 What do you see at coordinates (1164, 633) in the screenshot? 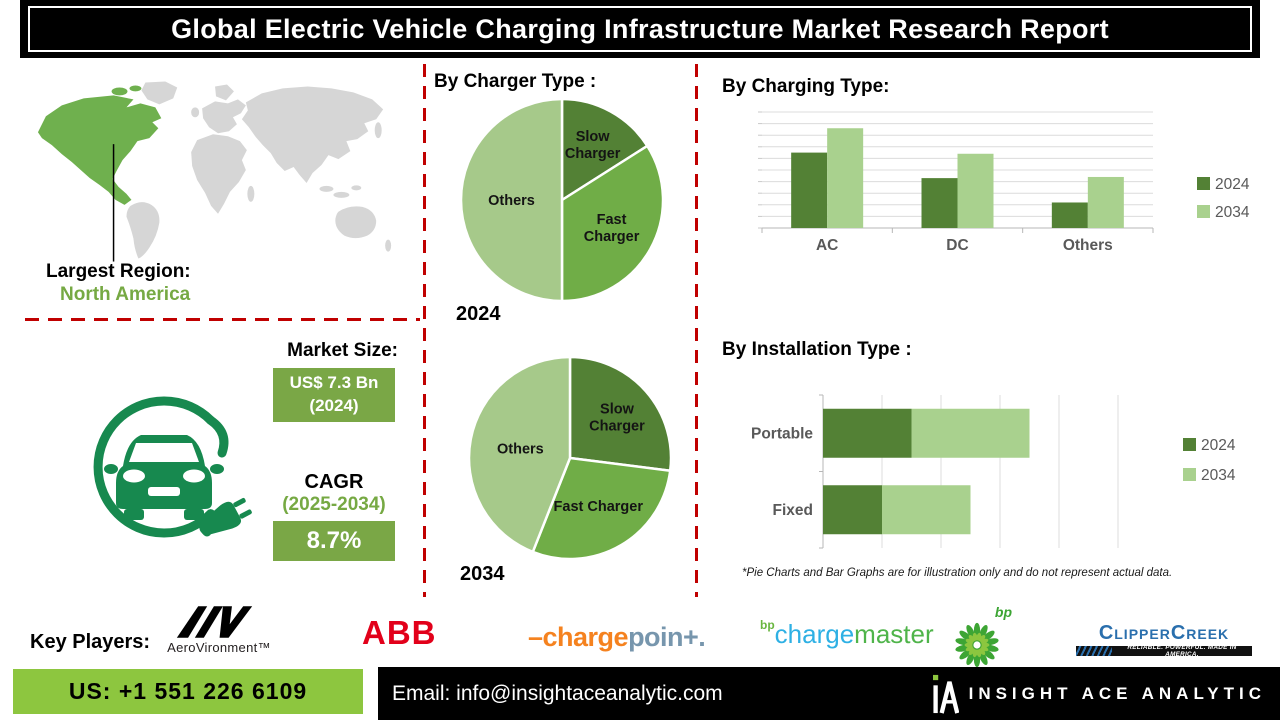
I see `clippercreek-name: ClipperCreek` at bounding box center [1164, 633].